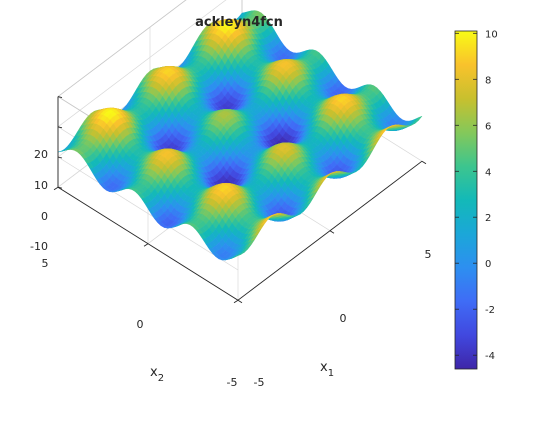  What do you see at coordinates (466, 200) in the screenshot?
I see `colorbar-gradient` at bounding box center [466, 200].